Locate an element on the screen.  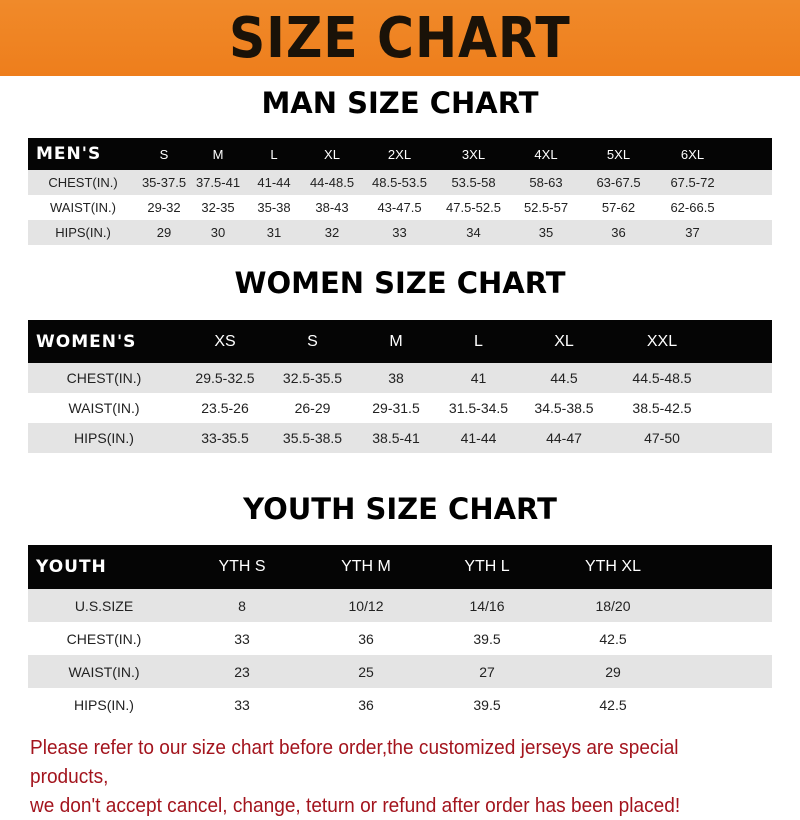
table-row: HIPS(IN.) 29 30 31 32 33 34 35 36 37 is located at coordinates (400, 232).